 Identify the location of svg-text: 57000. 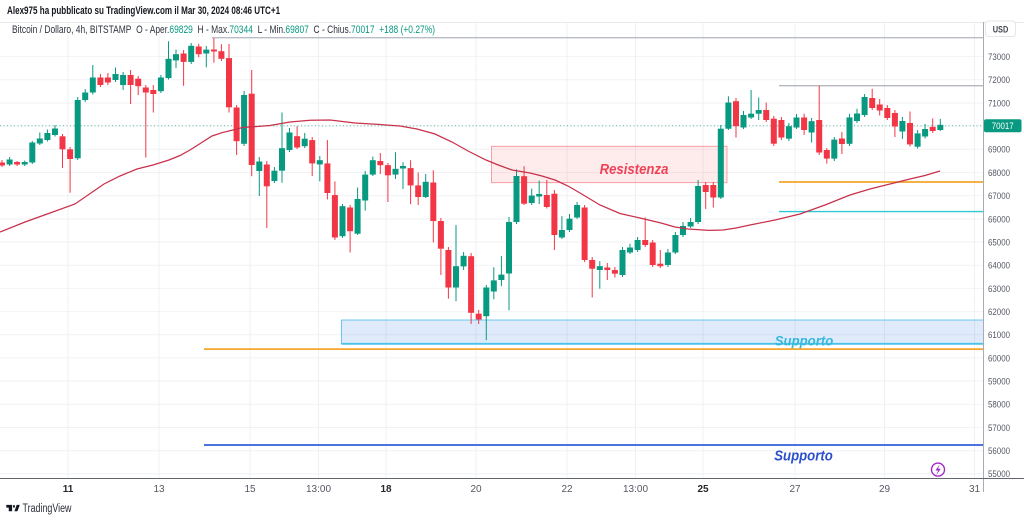
(999, 428).